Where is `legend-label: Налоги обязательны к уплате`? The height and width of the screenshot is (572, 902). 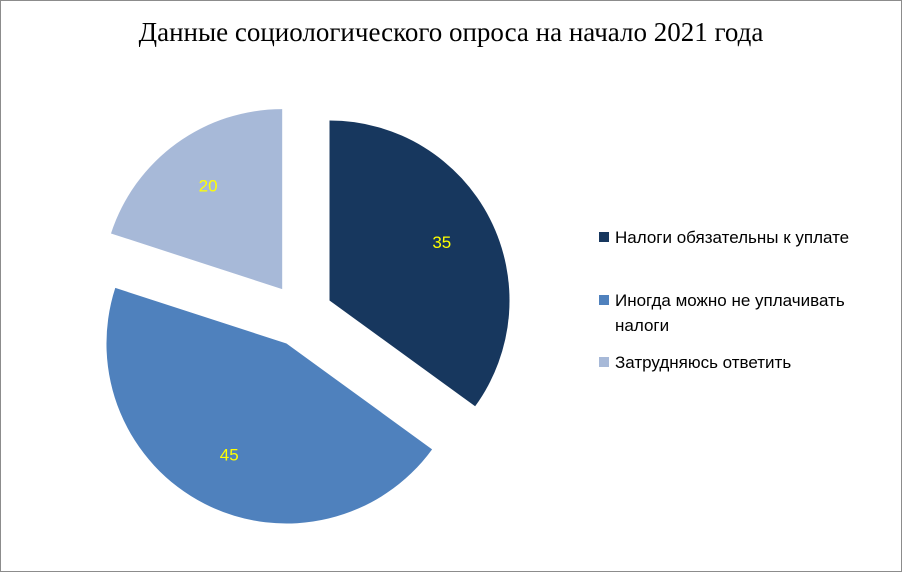
legend-label: Налоги обязательны к уплате is located at coordinates (732, 237).